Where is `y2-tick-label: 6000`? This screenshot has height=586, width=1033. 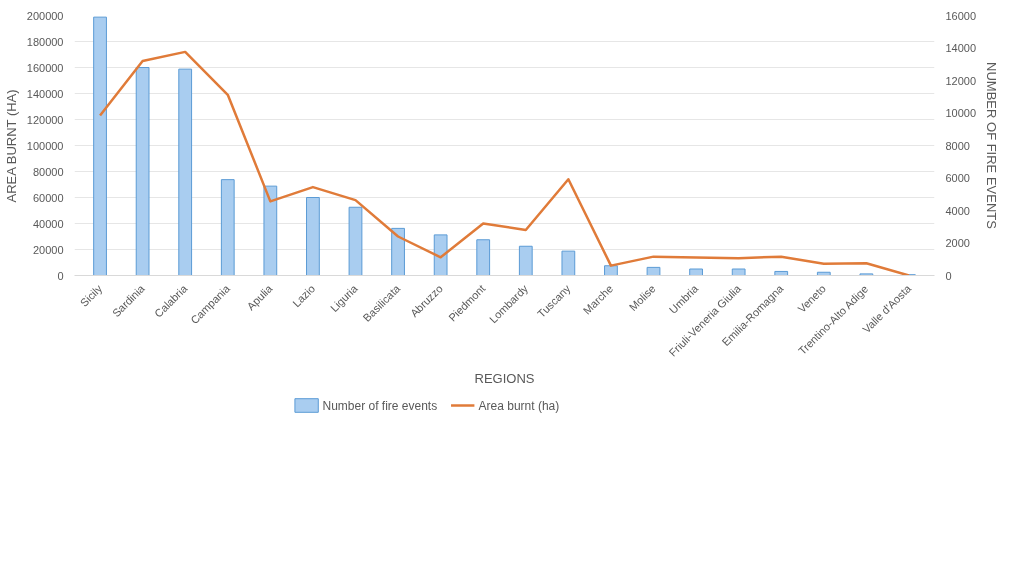
y2-tick-label: 6000 is located at coordinates (957, 178).